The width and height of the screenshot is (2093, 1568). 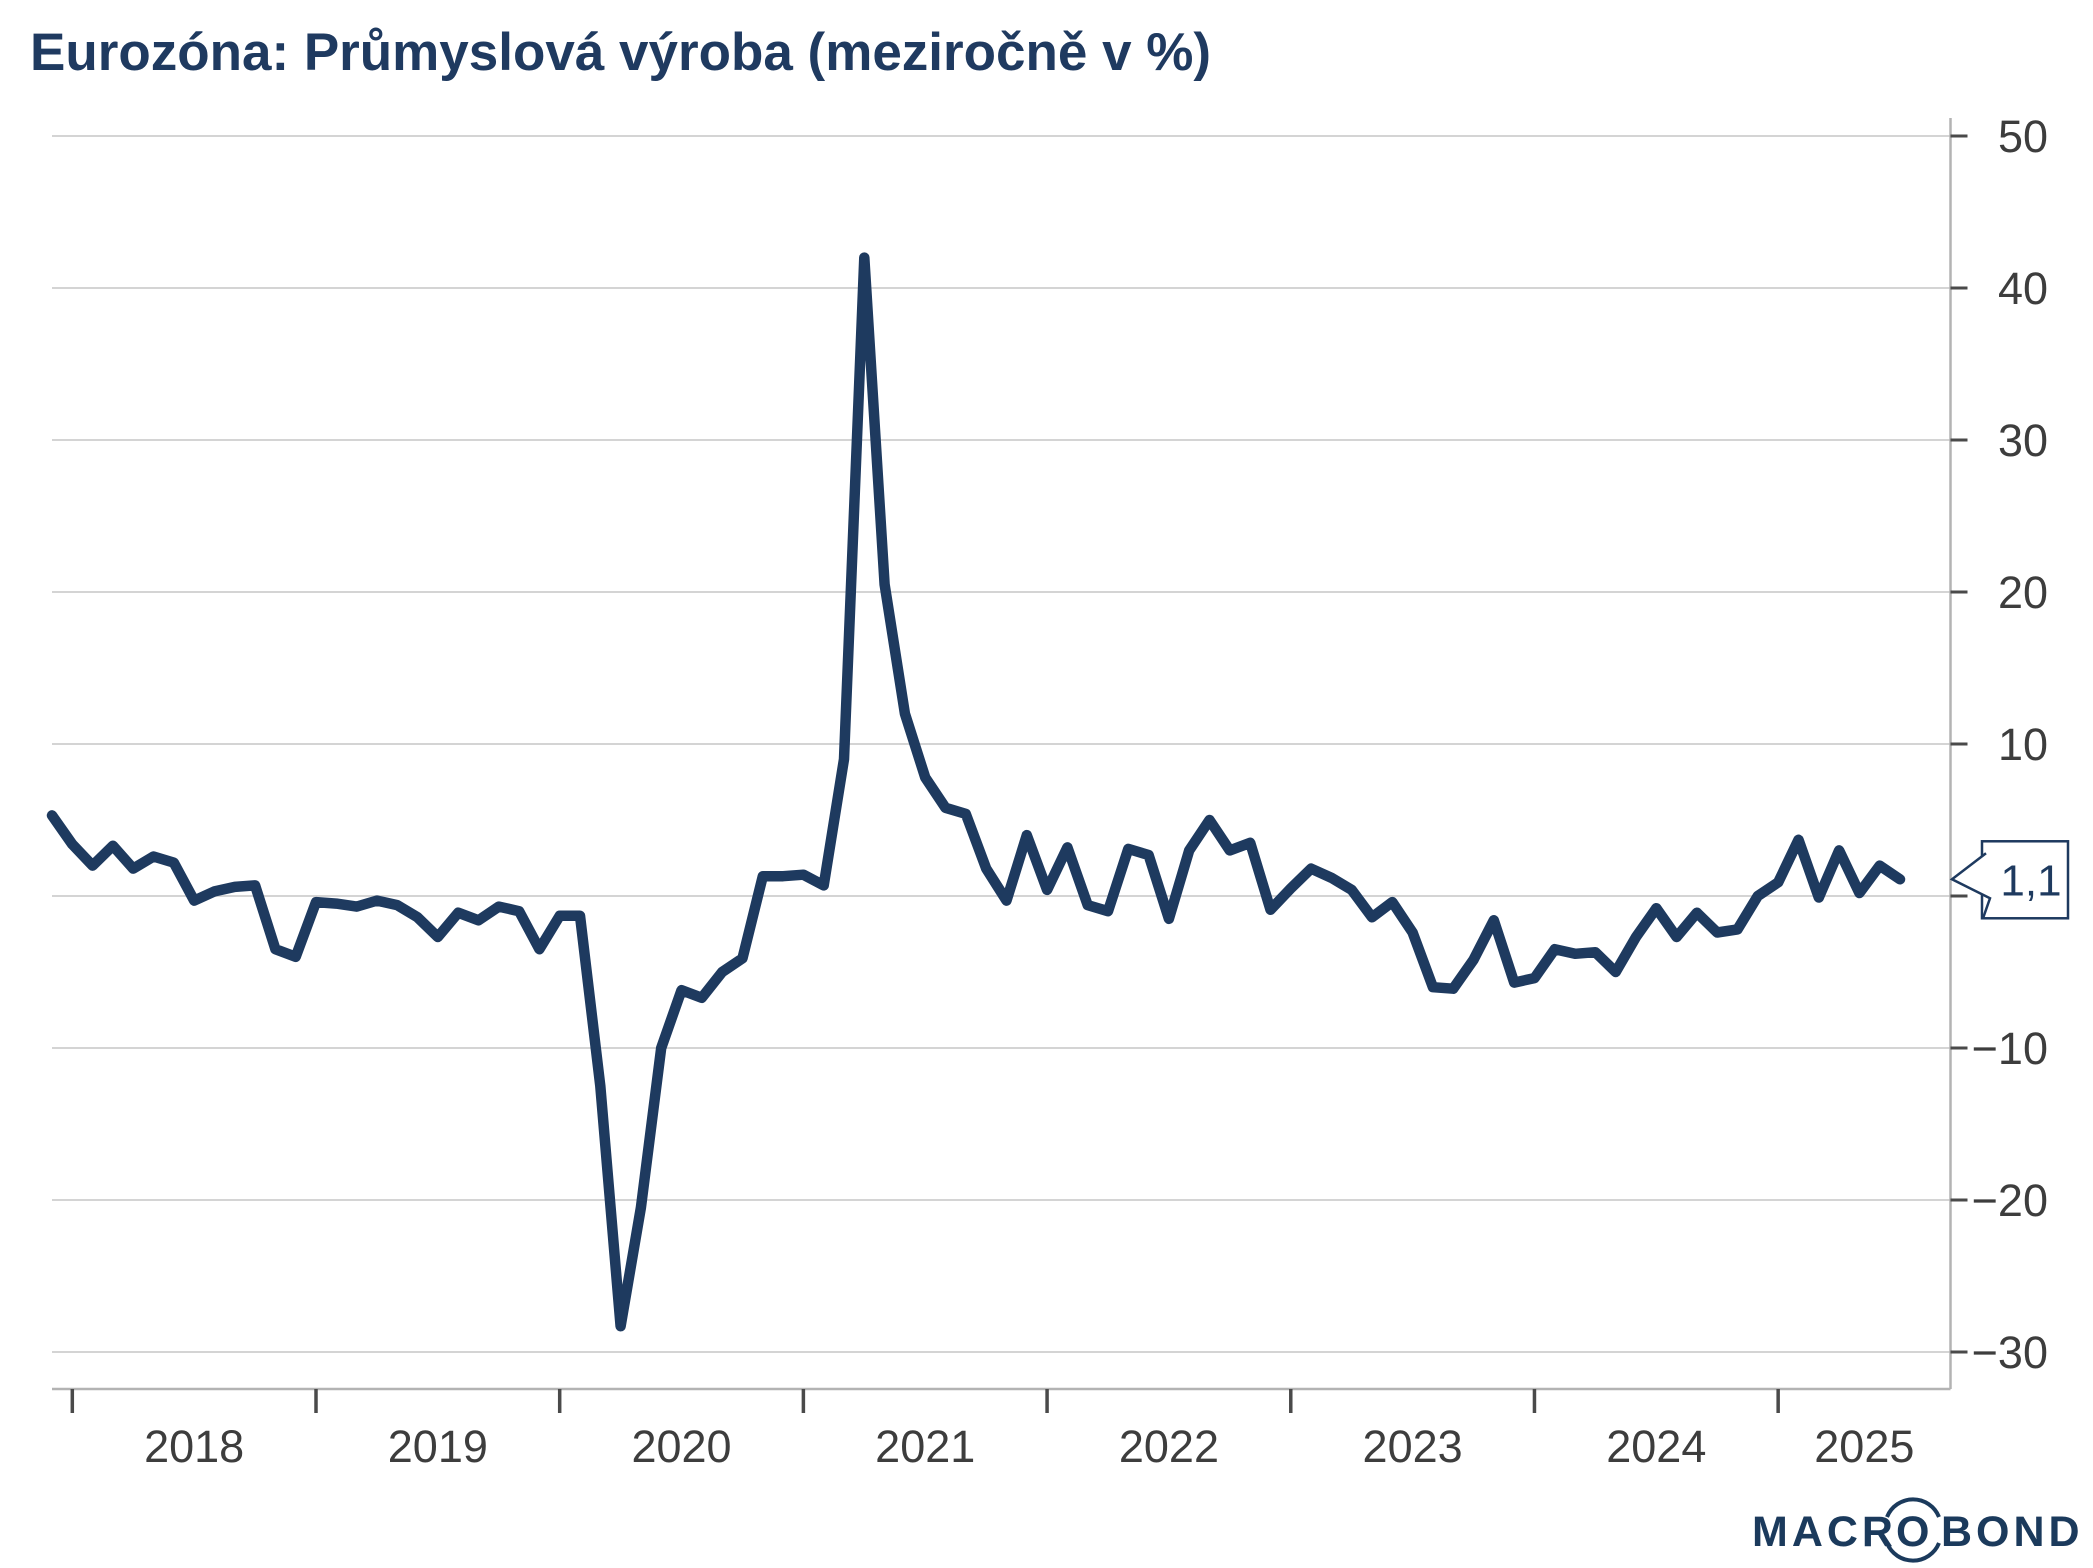 I want to click on y-tick-label-50: 50, so click(x=2023, y=136).